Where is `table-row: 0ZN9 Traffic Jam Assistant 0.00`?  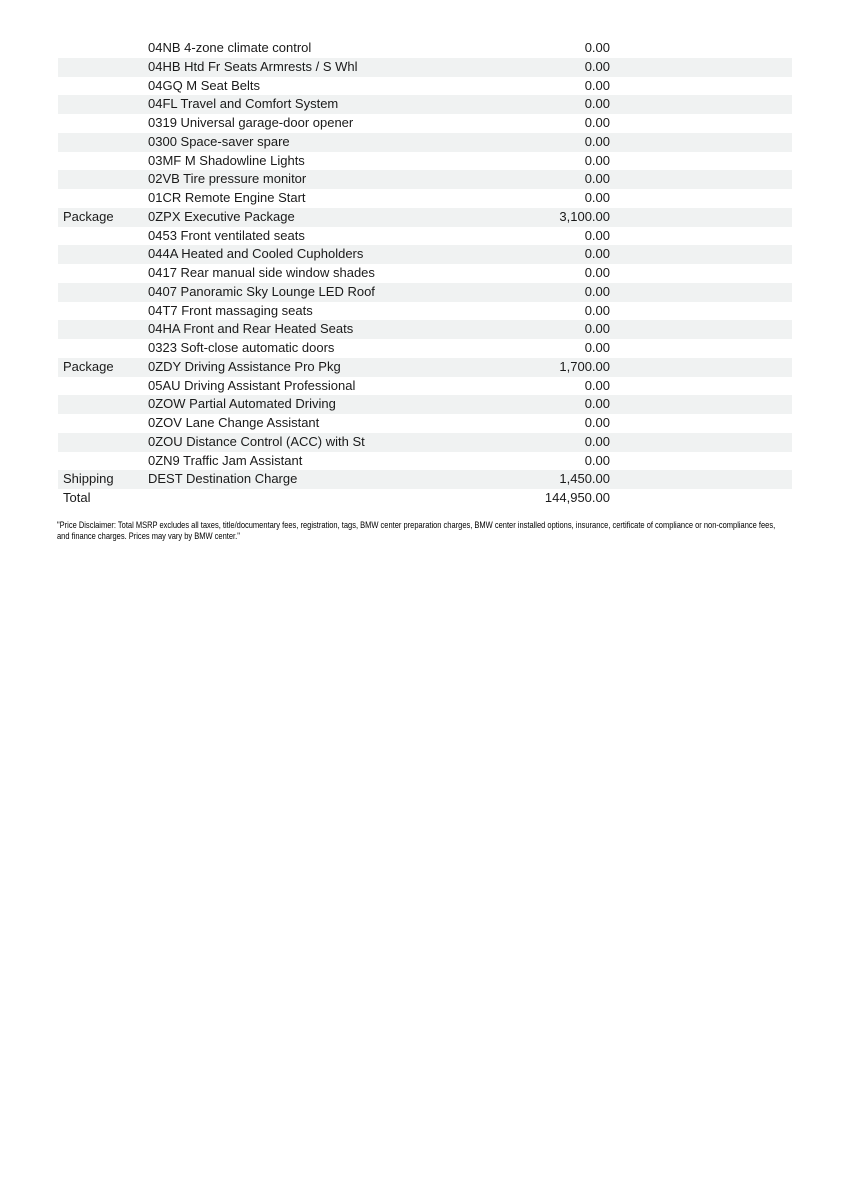 table-row: 0ZN9 Traffic Jam Assistant 0.00 is located at coordinates (425, 461).